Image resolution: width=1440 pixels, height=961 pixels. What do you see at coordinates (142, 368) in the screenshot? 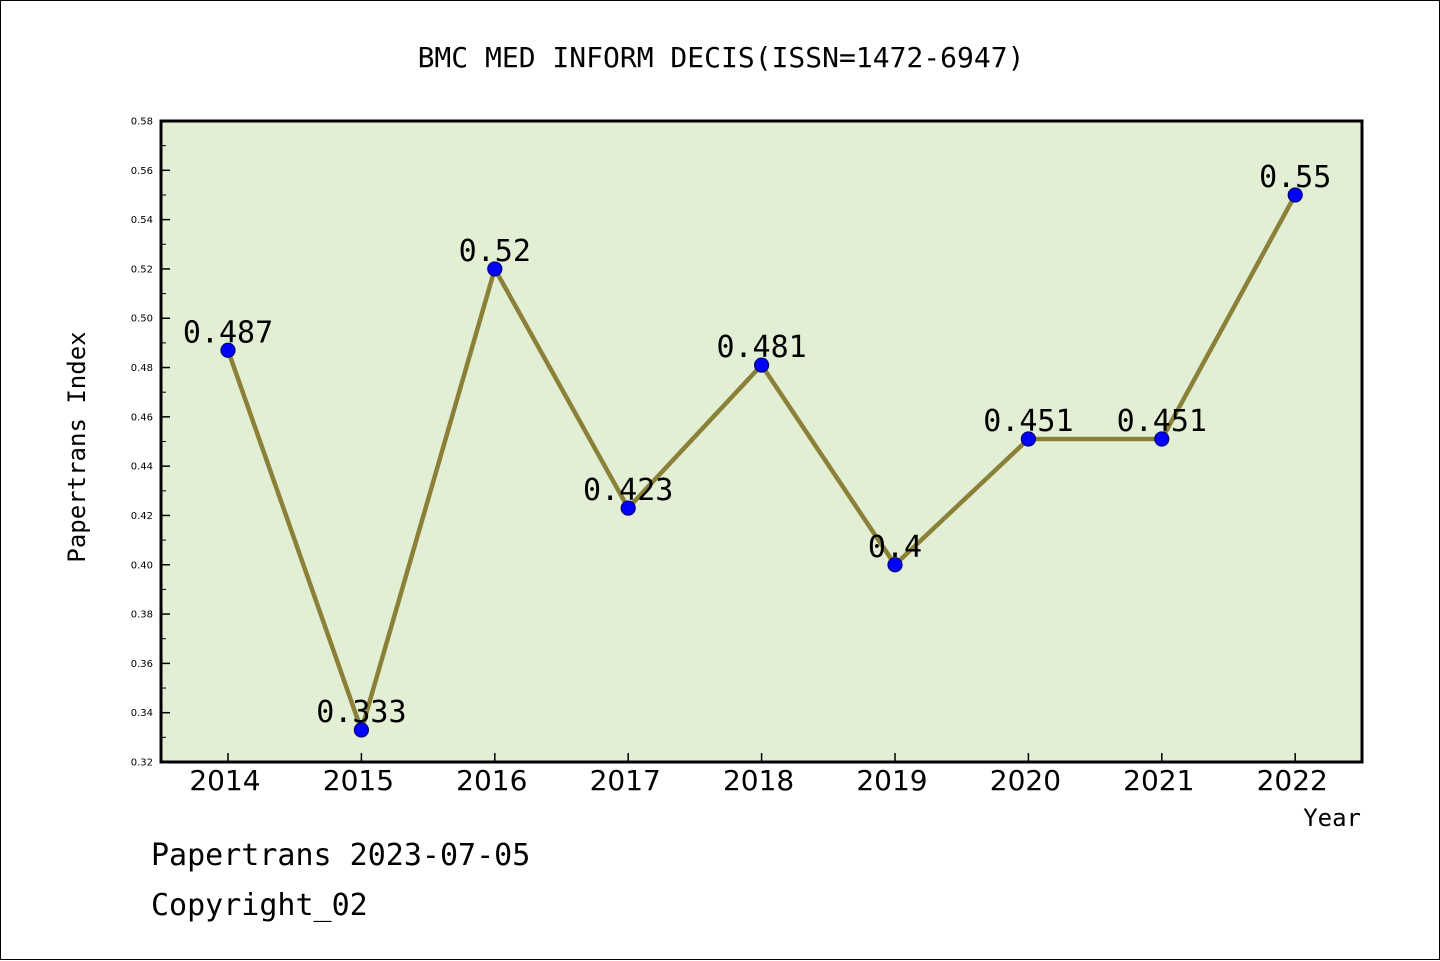
I see `y-tick-label: 0.48` at bounding box center [142, 368].